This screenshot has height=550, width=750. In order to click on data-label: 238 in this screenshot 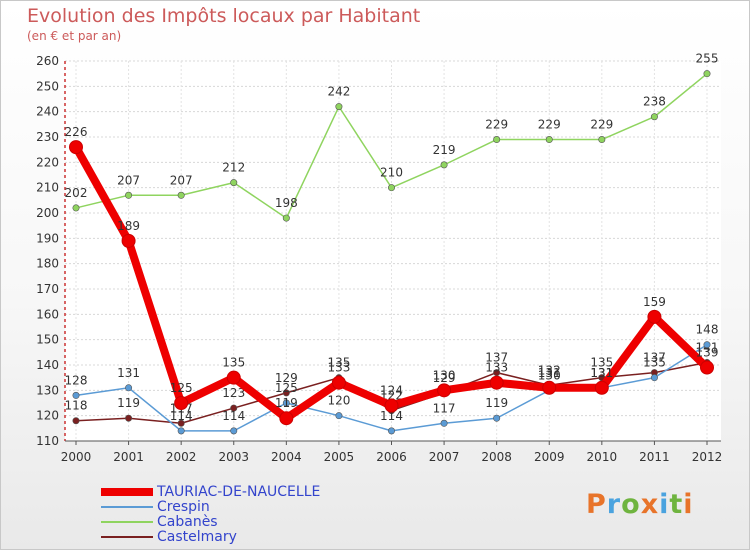, I will do `click(654, 102)`.